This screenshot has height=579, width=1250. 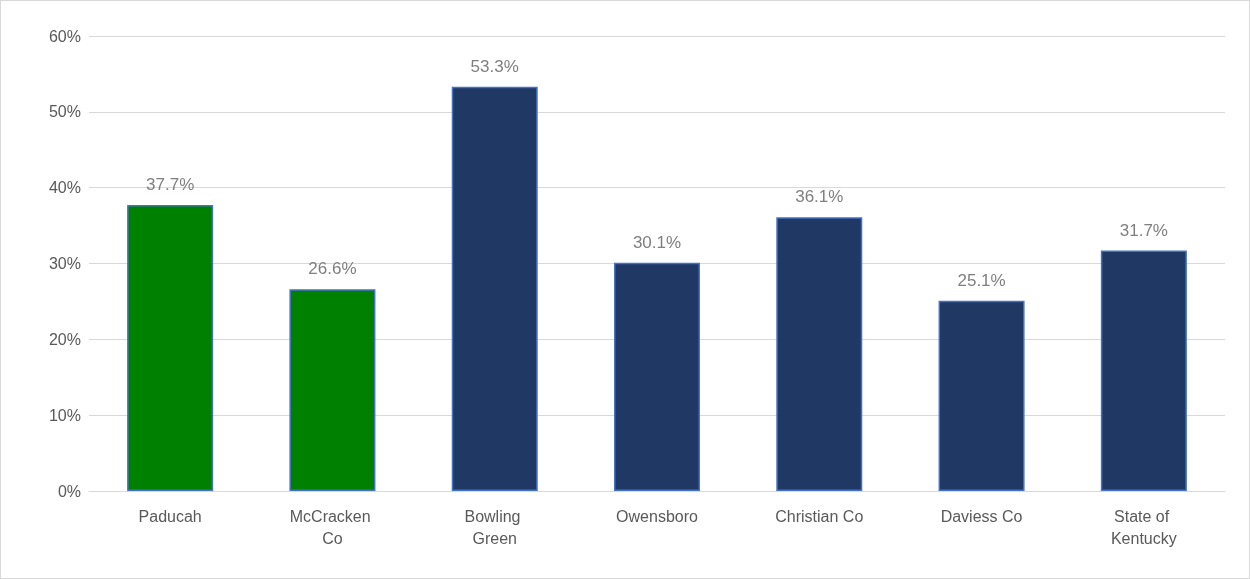 I want to click on x-tick-label: McCracken Co, so click(x=332, y=527).